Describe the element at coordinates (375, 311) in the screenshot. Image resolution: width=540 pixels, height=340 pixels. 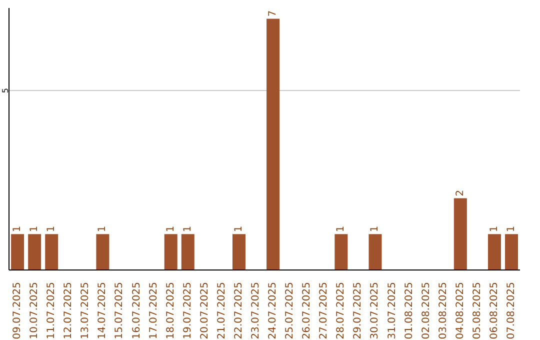
I see `x-tick-label: 30.07.2025` at that location.